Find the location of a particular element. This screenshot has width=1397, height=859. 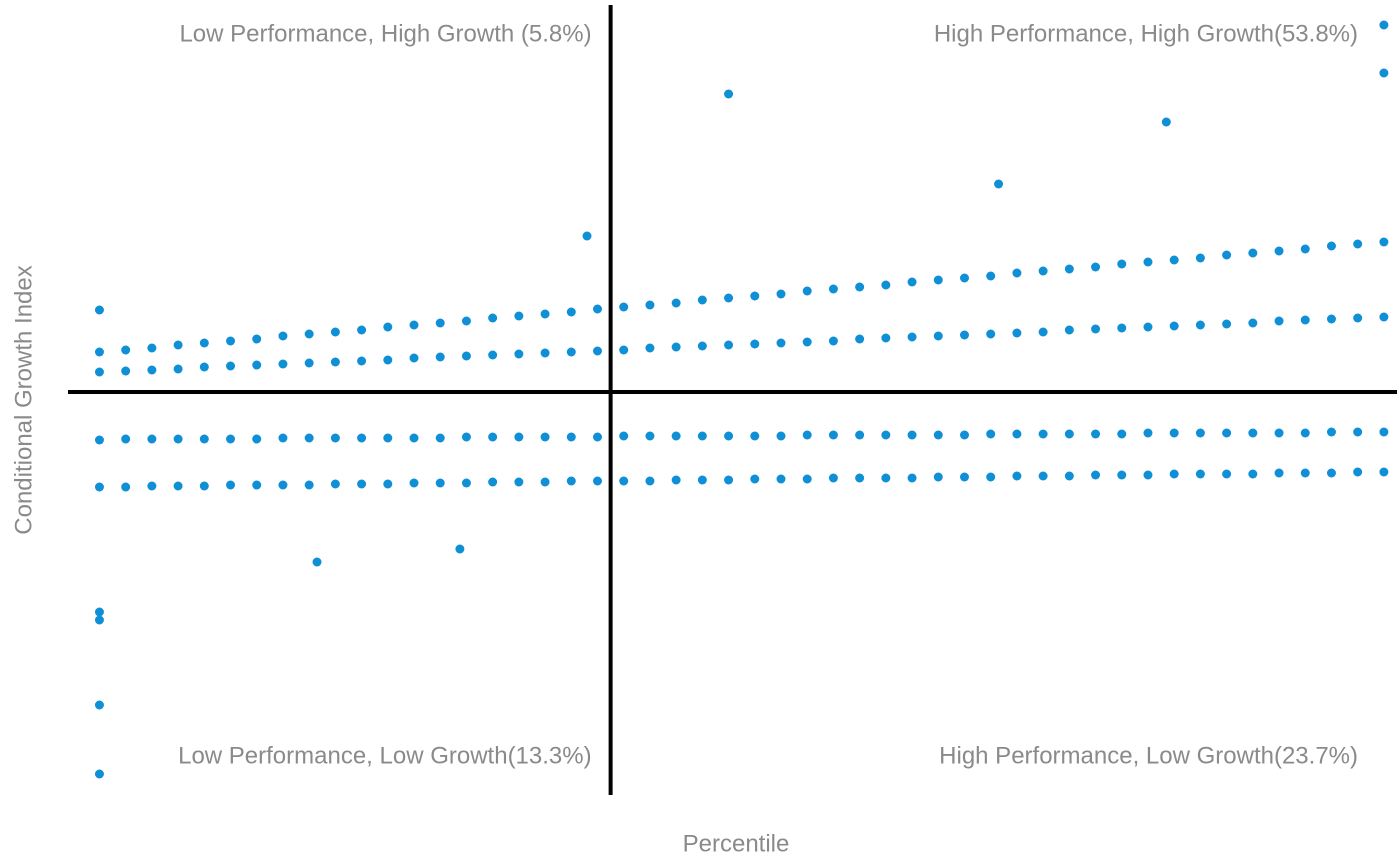

quadrant-label: High Performance, High Growth(53.8%) is located at coordinates (1146, 33).